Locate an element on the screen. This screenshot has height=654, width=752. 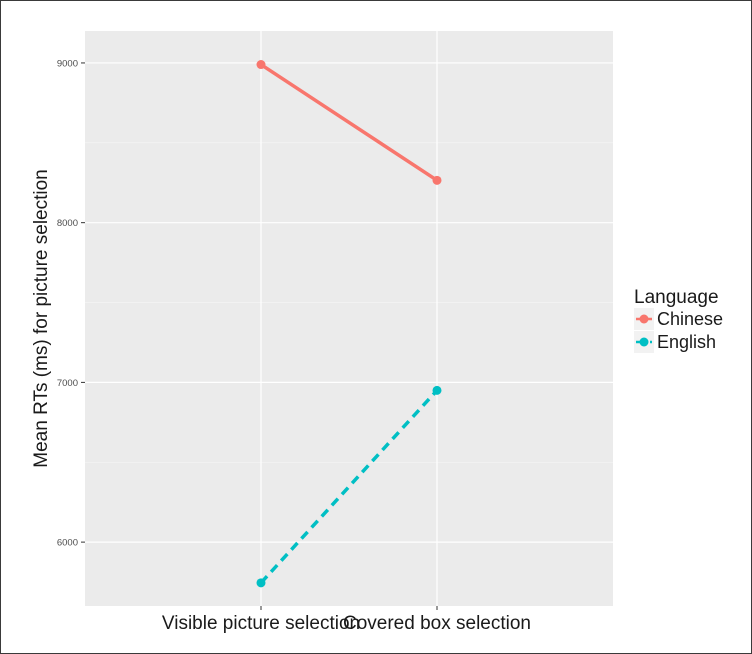
series-english is located at coordinates (349, 486).